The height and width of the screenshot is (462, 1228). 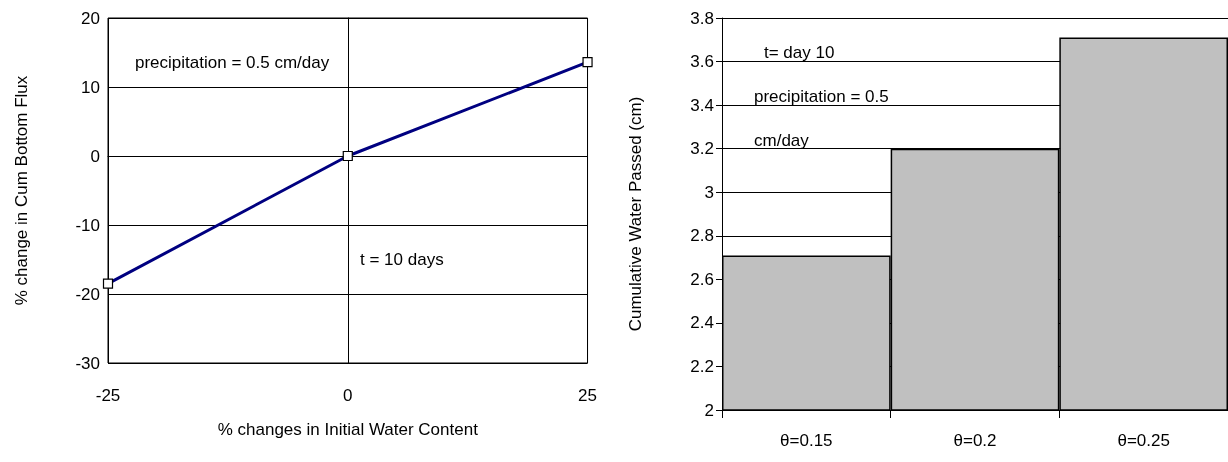 I want to click on y-tick-label: -30, so click(x=87, y=363).